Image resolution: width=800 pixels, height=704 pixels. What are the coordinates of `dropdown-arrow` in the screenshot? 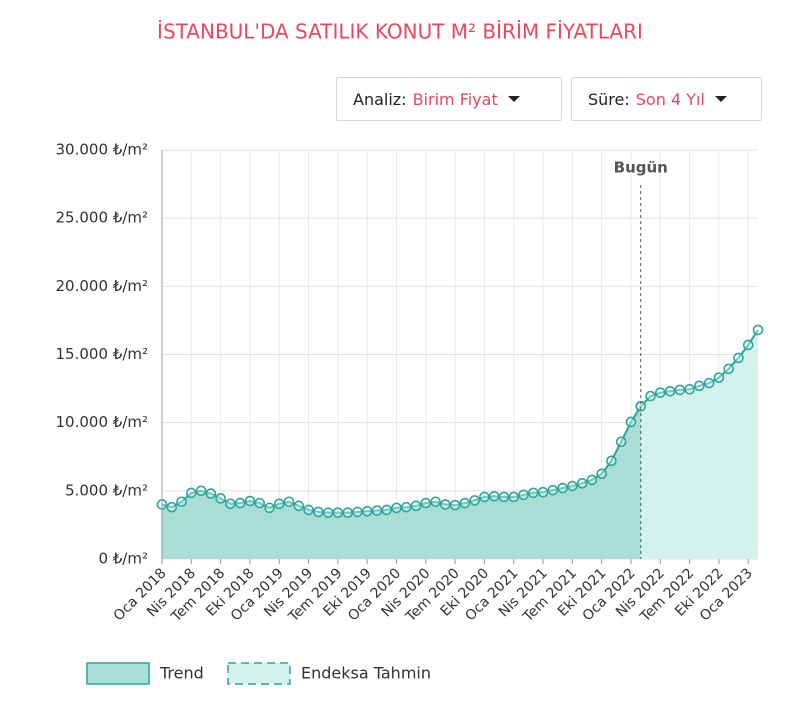 It's located at (513, 99).